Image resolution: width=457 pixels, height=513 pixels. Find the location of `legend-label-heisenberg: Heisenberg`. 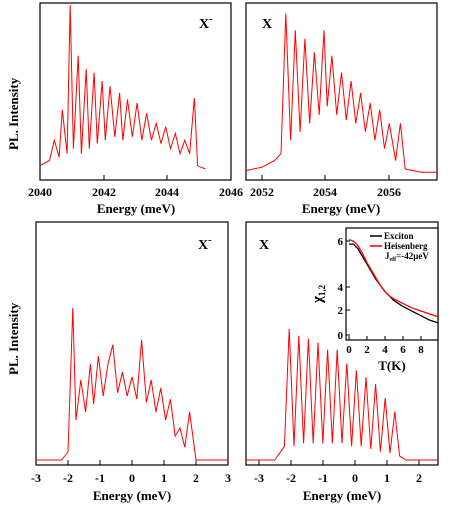

legend-label-heisenberg: Heisenberg is located at coordinates (406, 246).